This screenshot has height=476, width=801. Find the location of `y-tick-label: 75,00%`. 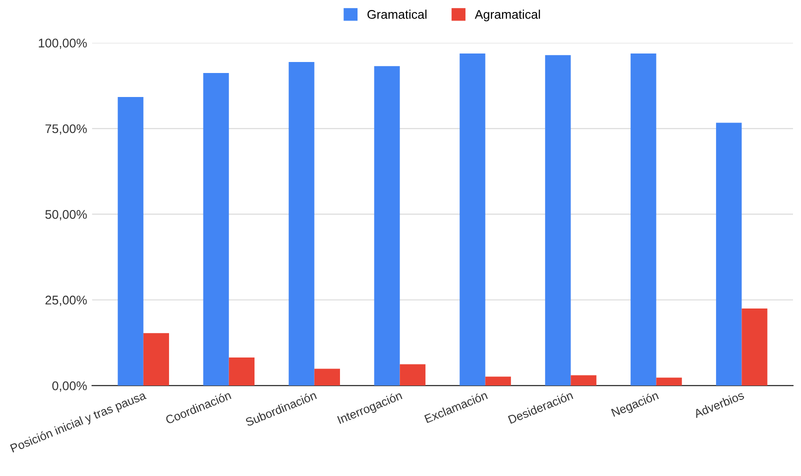

y-tick-label: 75,00% is located at coordinates (66, 129).